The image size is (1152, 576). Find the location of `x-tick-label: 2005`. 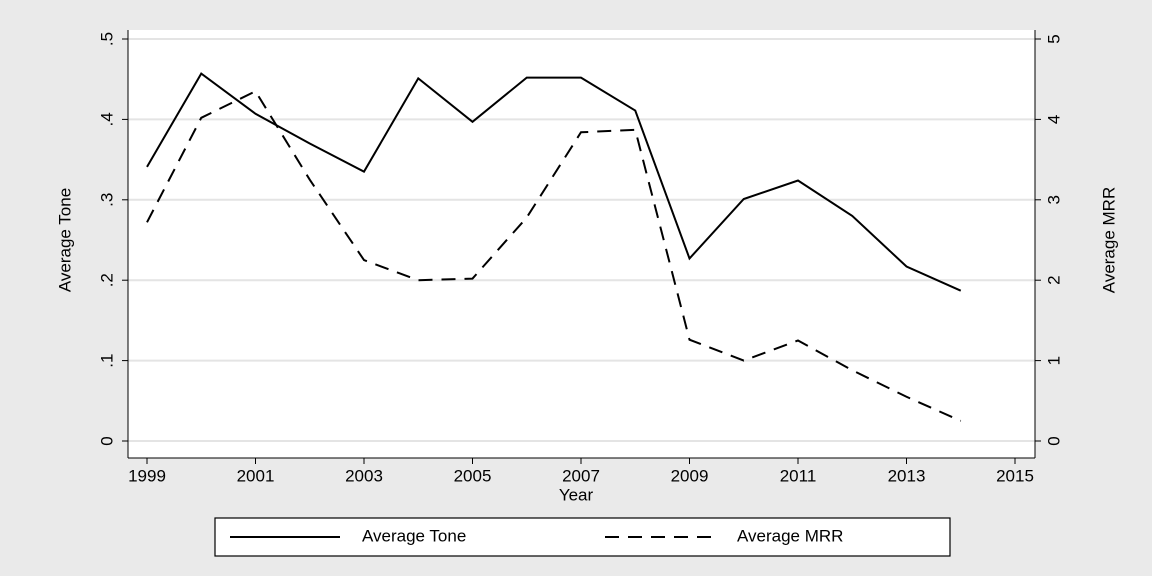

x-tick-label: 2005 is located at coordinates (473, 475).